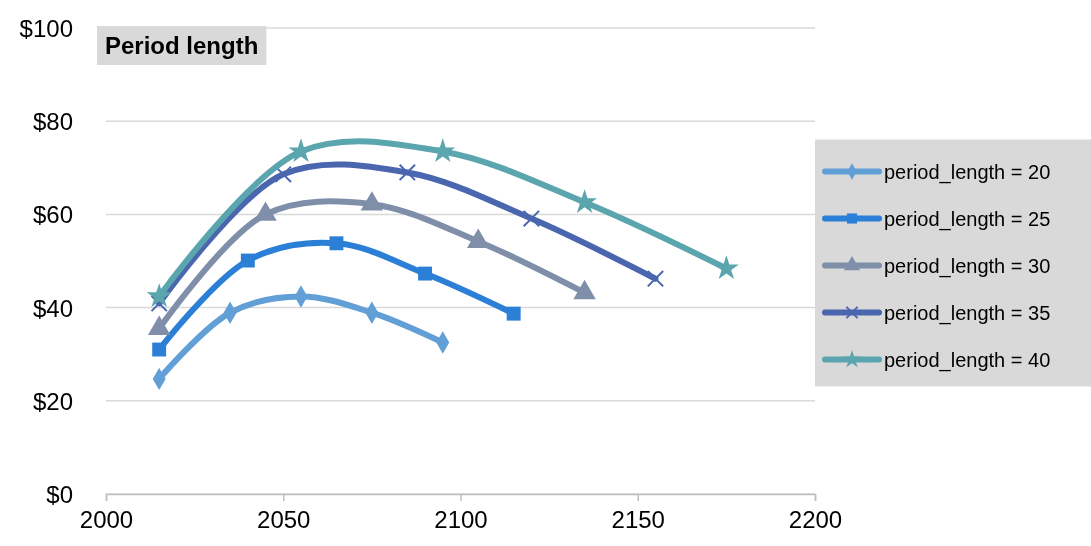  Describe the element at coordinates (46, 28) in the screenshot. I see `y-tick-label: $100` at that location.